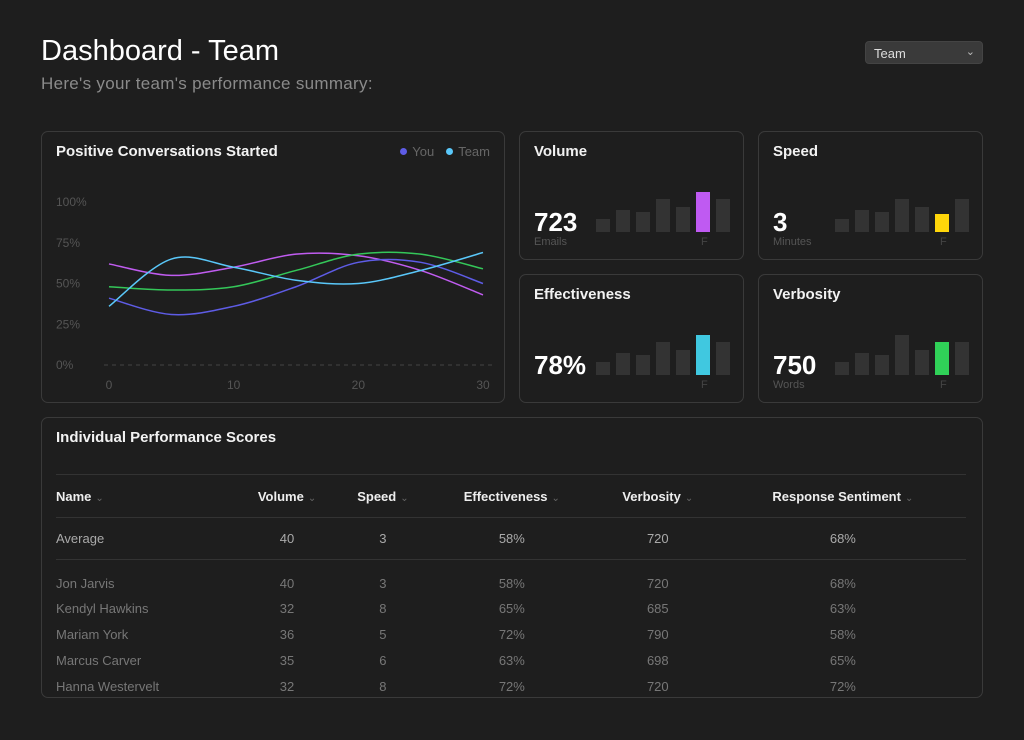 Image resolution: width=1024 pixels, height=740 pixels. Describe the element at coordinates (287, 584) in the screenshot. I see `cell: 40` at that location.